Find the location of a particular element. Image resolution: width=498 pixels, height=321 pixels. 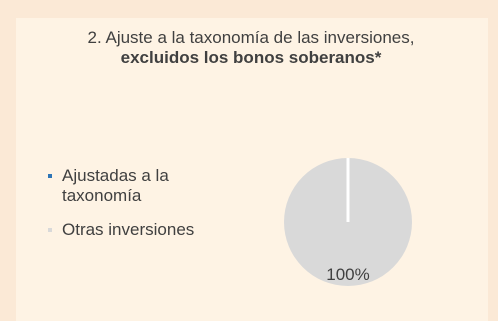

legend-marker-other is located at coordinates (50, 230).